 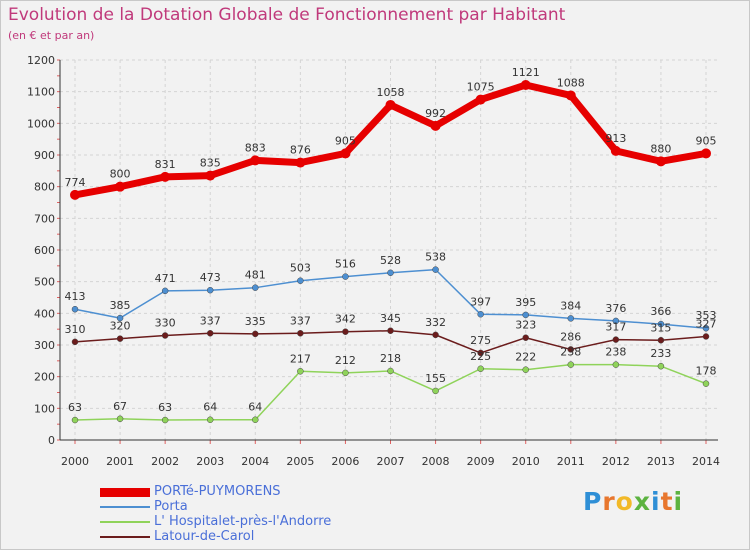 I want to click on x-tick-label: 2011, so click(x=571, y=461).